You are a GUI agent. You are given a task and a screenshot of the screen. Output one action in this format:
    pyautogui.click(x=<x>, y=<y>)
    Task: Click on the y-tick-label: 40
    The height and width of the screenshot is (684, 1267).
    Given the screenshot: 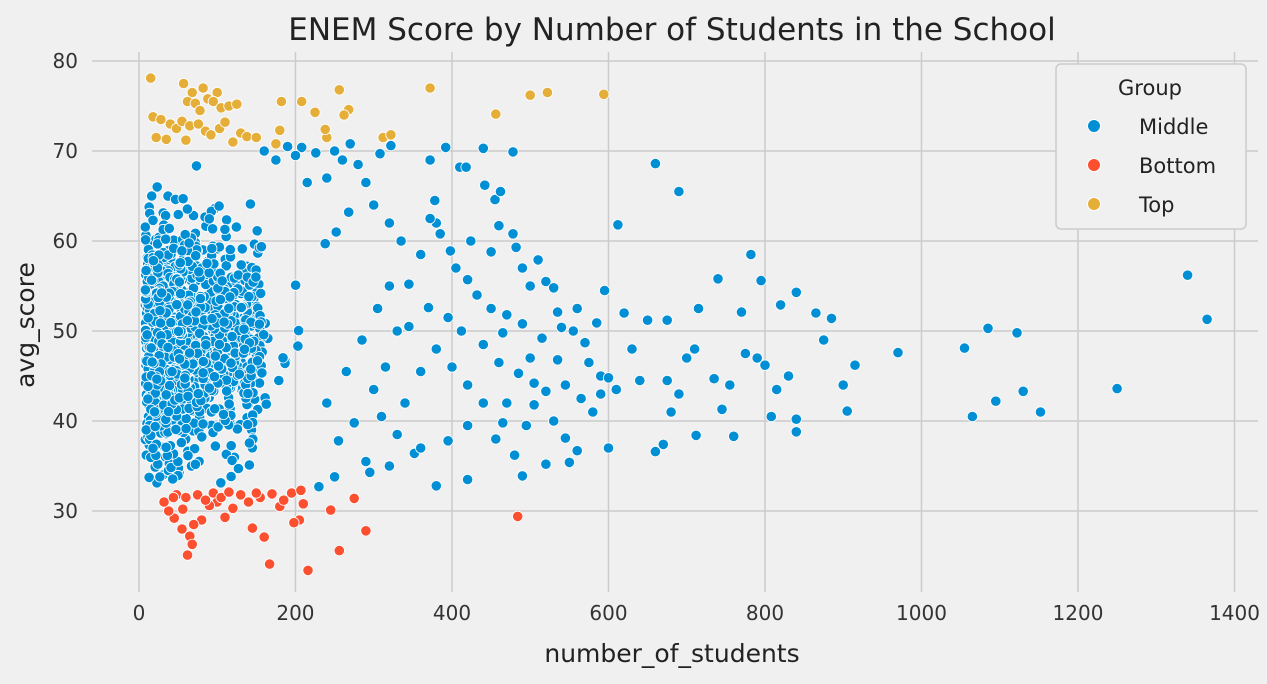 What is the action you would take?
    pyautogui.click(x=65, y=421)
    